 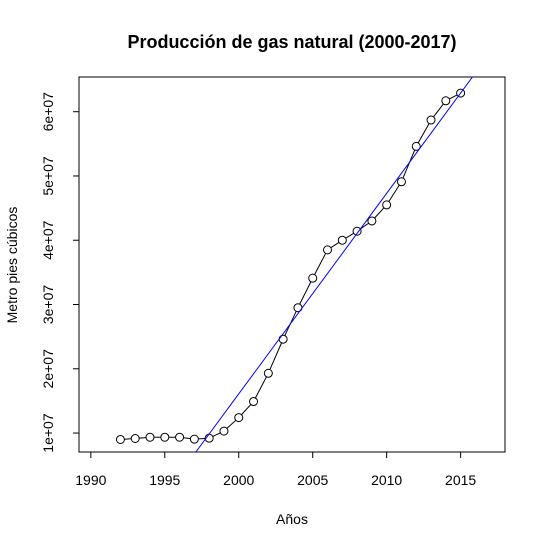 What do you see at coordinates (48, 176) in the screenshot?
I see `y-tick-label: 5e+07` at bounding box center [48, 176].